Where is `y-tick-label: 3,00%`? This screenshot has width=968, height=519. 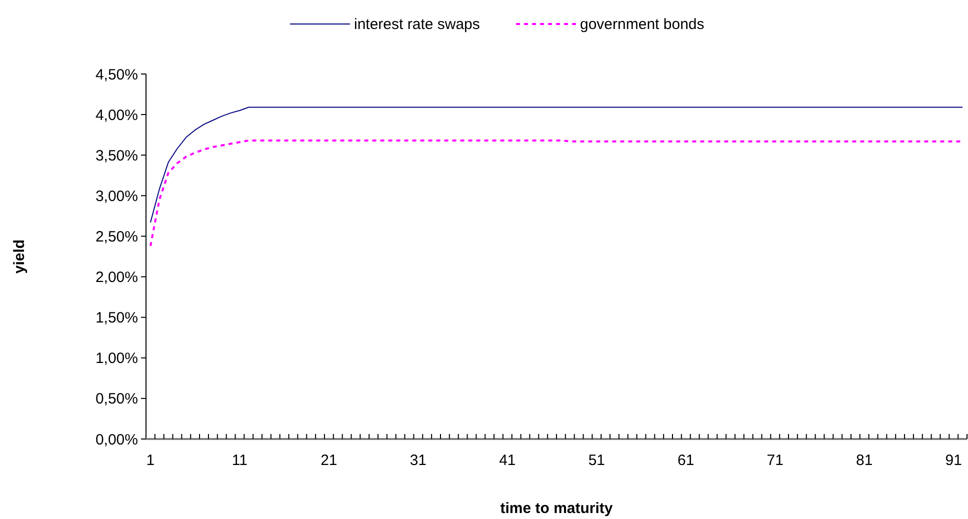
y-tick-label: 3,00% is located at coordinates (116, 196).